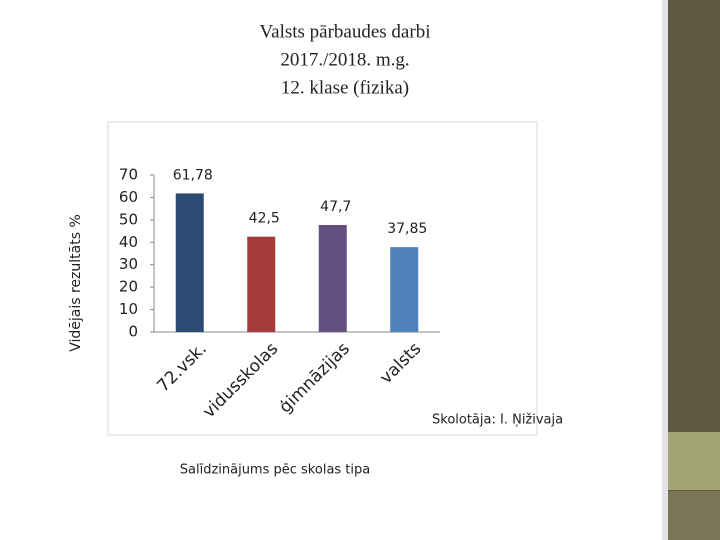 The image size is (720, 540). I want to click on value-label: 61,78, so click(193, 175).